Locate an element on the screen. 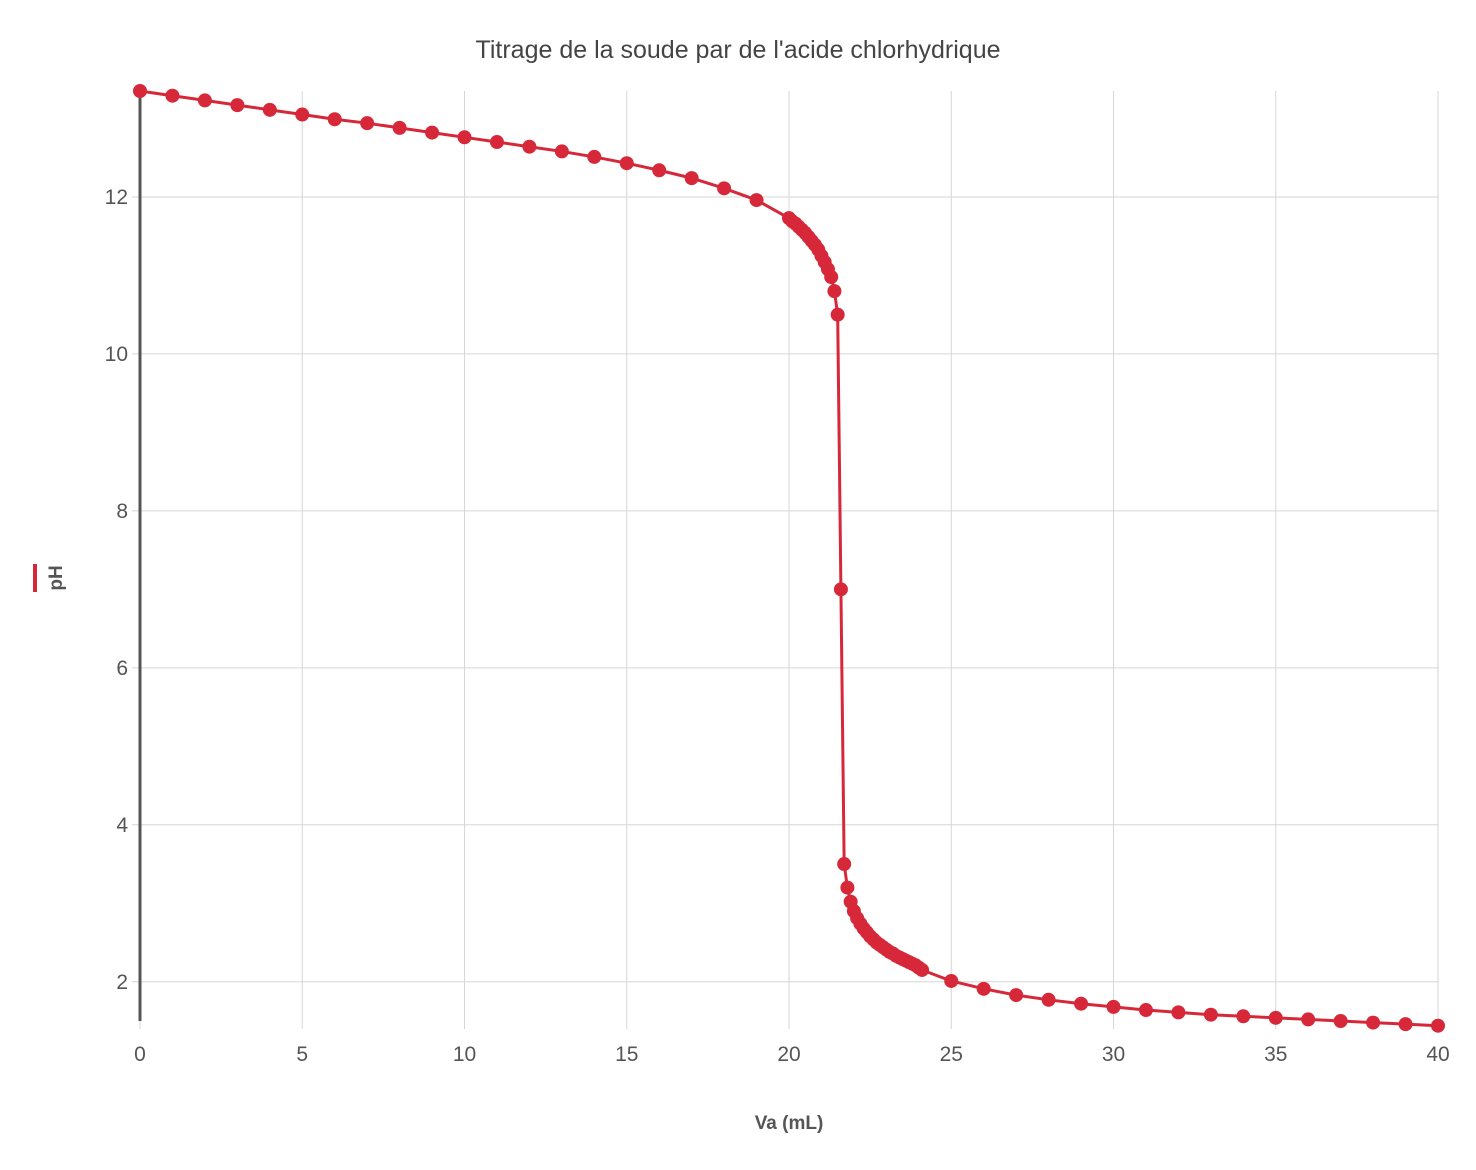  x-tick-label: 5 is located at coordinates (302, 1054).